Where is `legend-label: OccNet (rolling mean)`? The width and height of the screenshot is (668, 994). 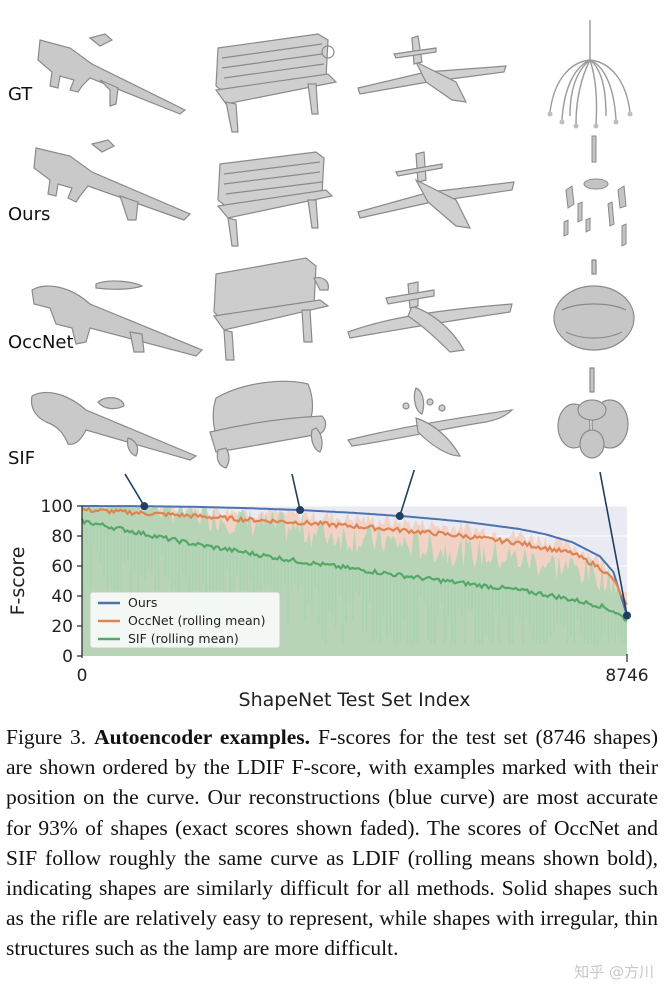
legend-label: OccNet (rolling mean) is located at coordinates (196, 620).